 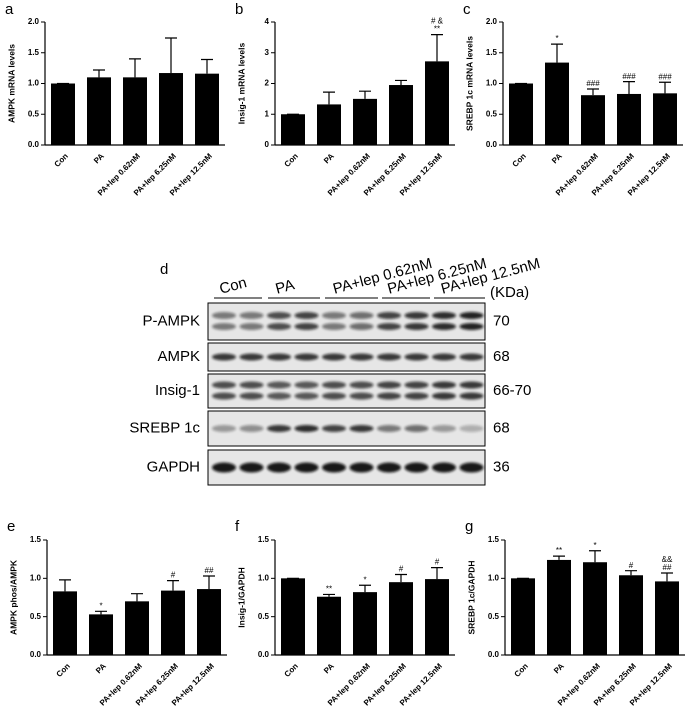 What do you see at coordinates (173, 466) in the screenshot?
I see `protein-label: GAPDH` at bounding box center [173, 466].